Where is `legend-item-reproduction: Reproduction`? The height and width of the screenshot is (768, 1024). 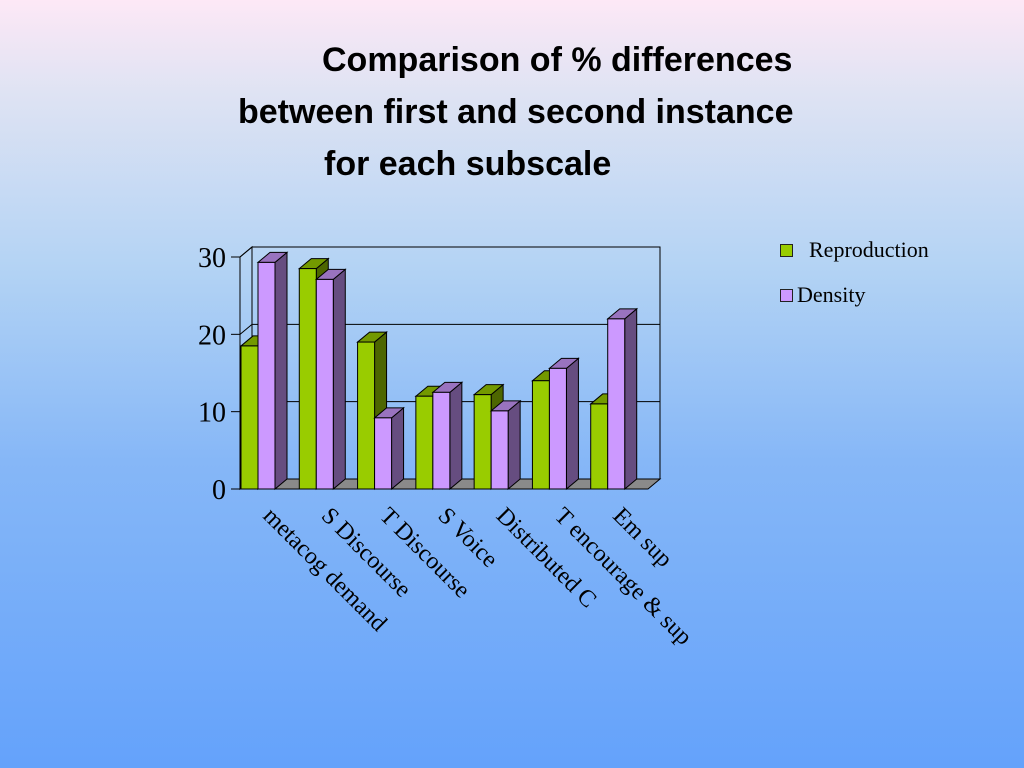
legend-item-reproduction: Reproduction is located at coordinates (854, 249).